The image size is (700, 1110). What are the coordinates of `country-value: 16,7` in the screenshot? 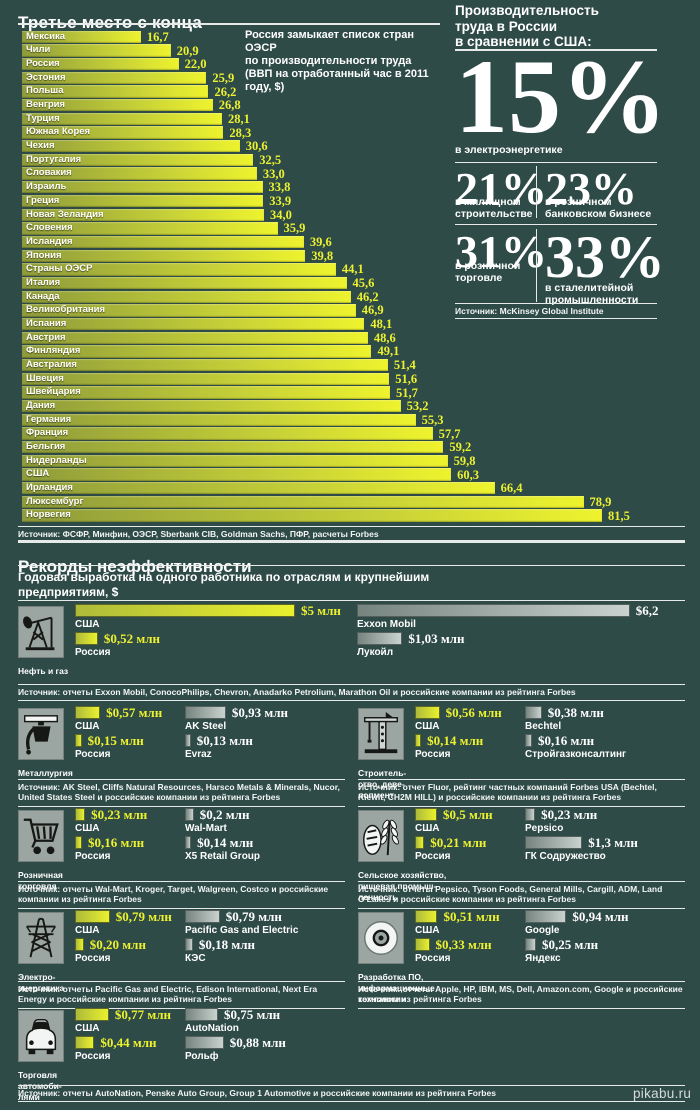 It's located at (157, 36).